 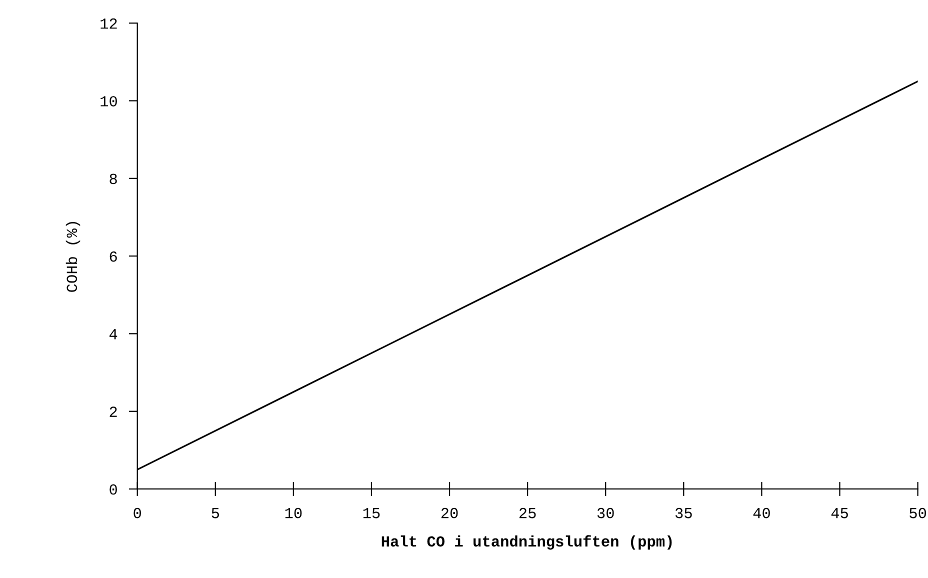 What do you see at coordinates (137, 513) in the screenshot?
I see `x-tick-label: 0` at bounding box center [137, 513].